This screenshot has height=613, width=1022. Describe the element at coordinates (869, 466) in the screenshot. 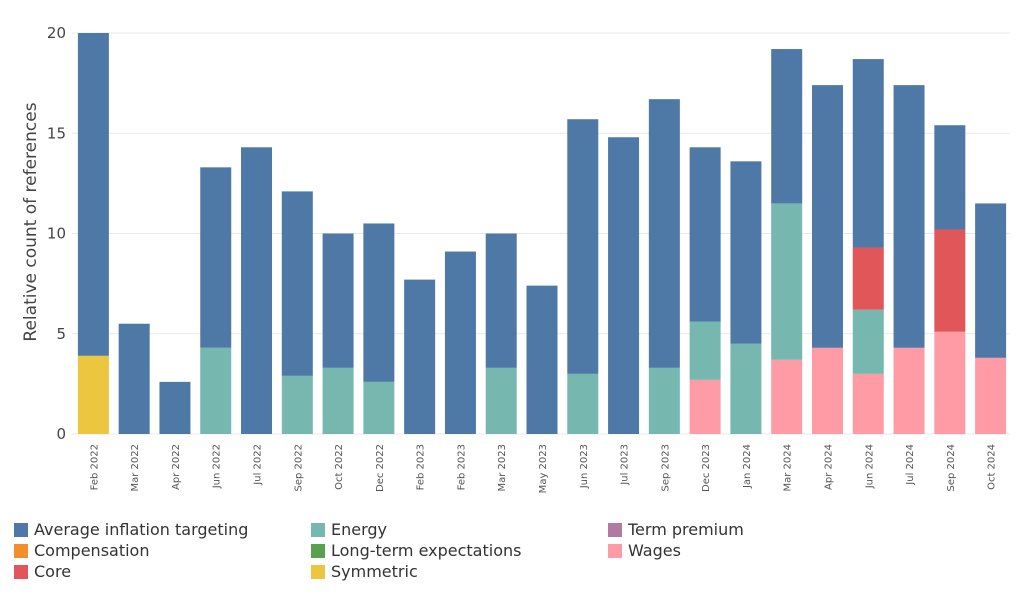

I see `x-tick-label: Jun 2024` at that location.